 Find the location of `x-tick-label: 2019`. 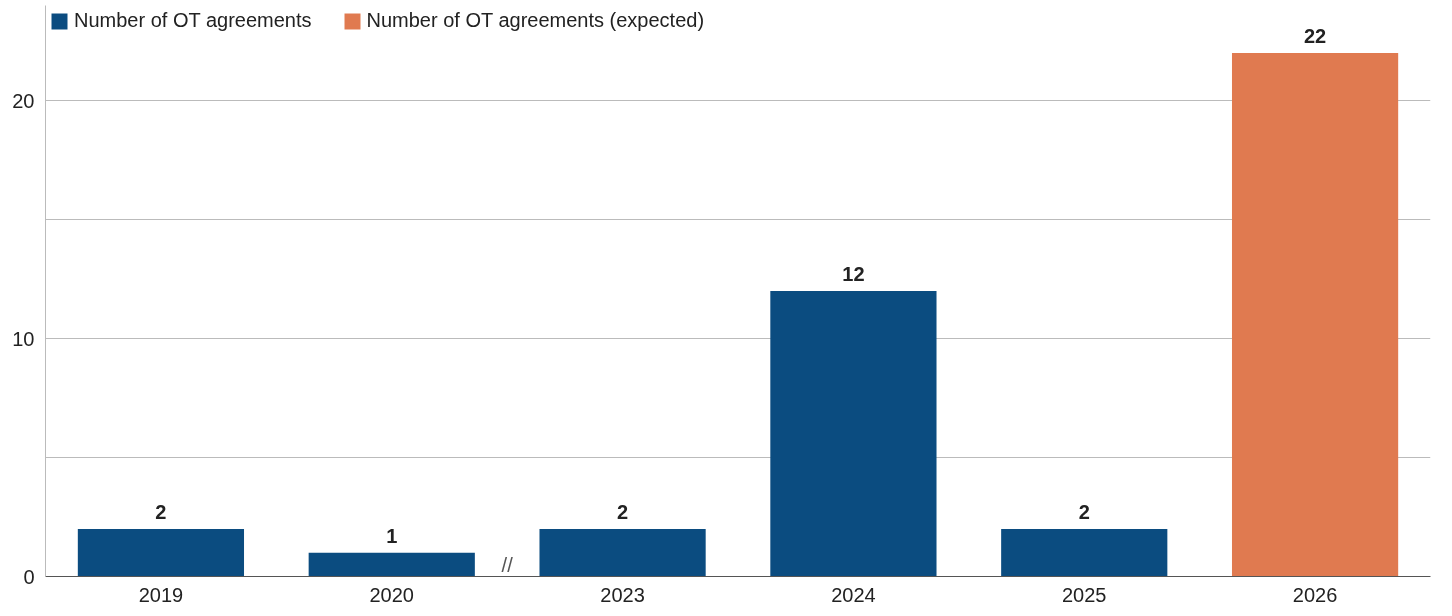

x-tick-label: 2019 is located at coordinates (161, 594).